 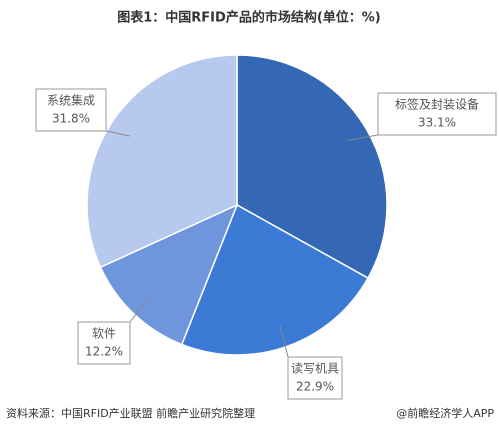 What do you see at coordinates (104, 334) in the screenshot?
I see `slice-label: 软件` at bounding box center [104, 334].